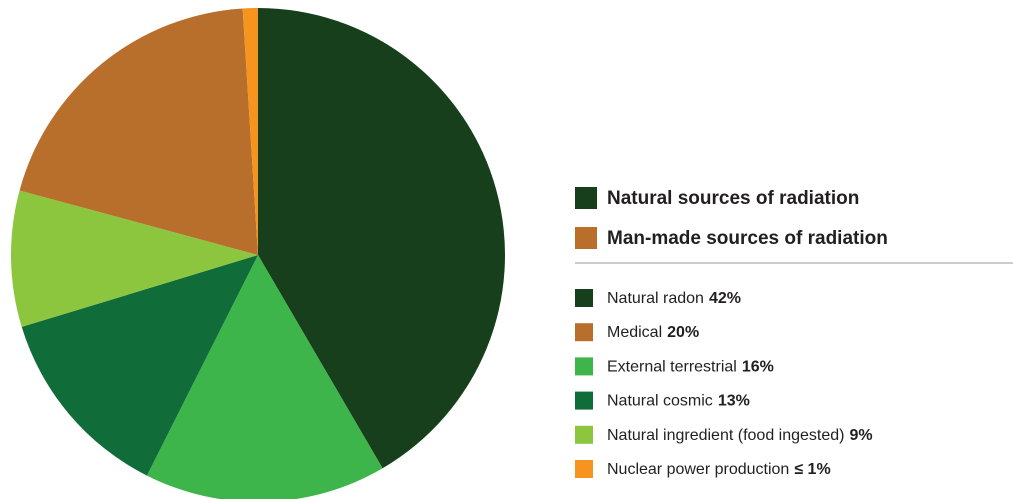 The width and height of the screenshot is (1013, 499). Describe the element at coordinates (733, 198) in the screenshot. I see `group-legend-label: Natural sources of radiation` at that location.